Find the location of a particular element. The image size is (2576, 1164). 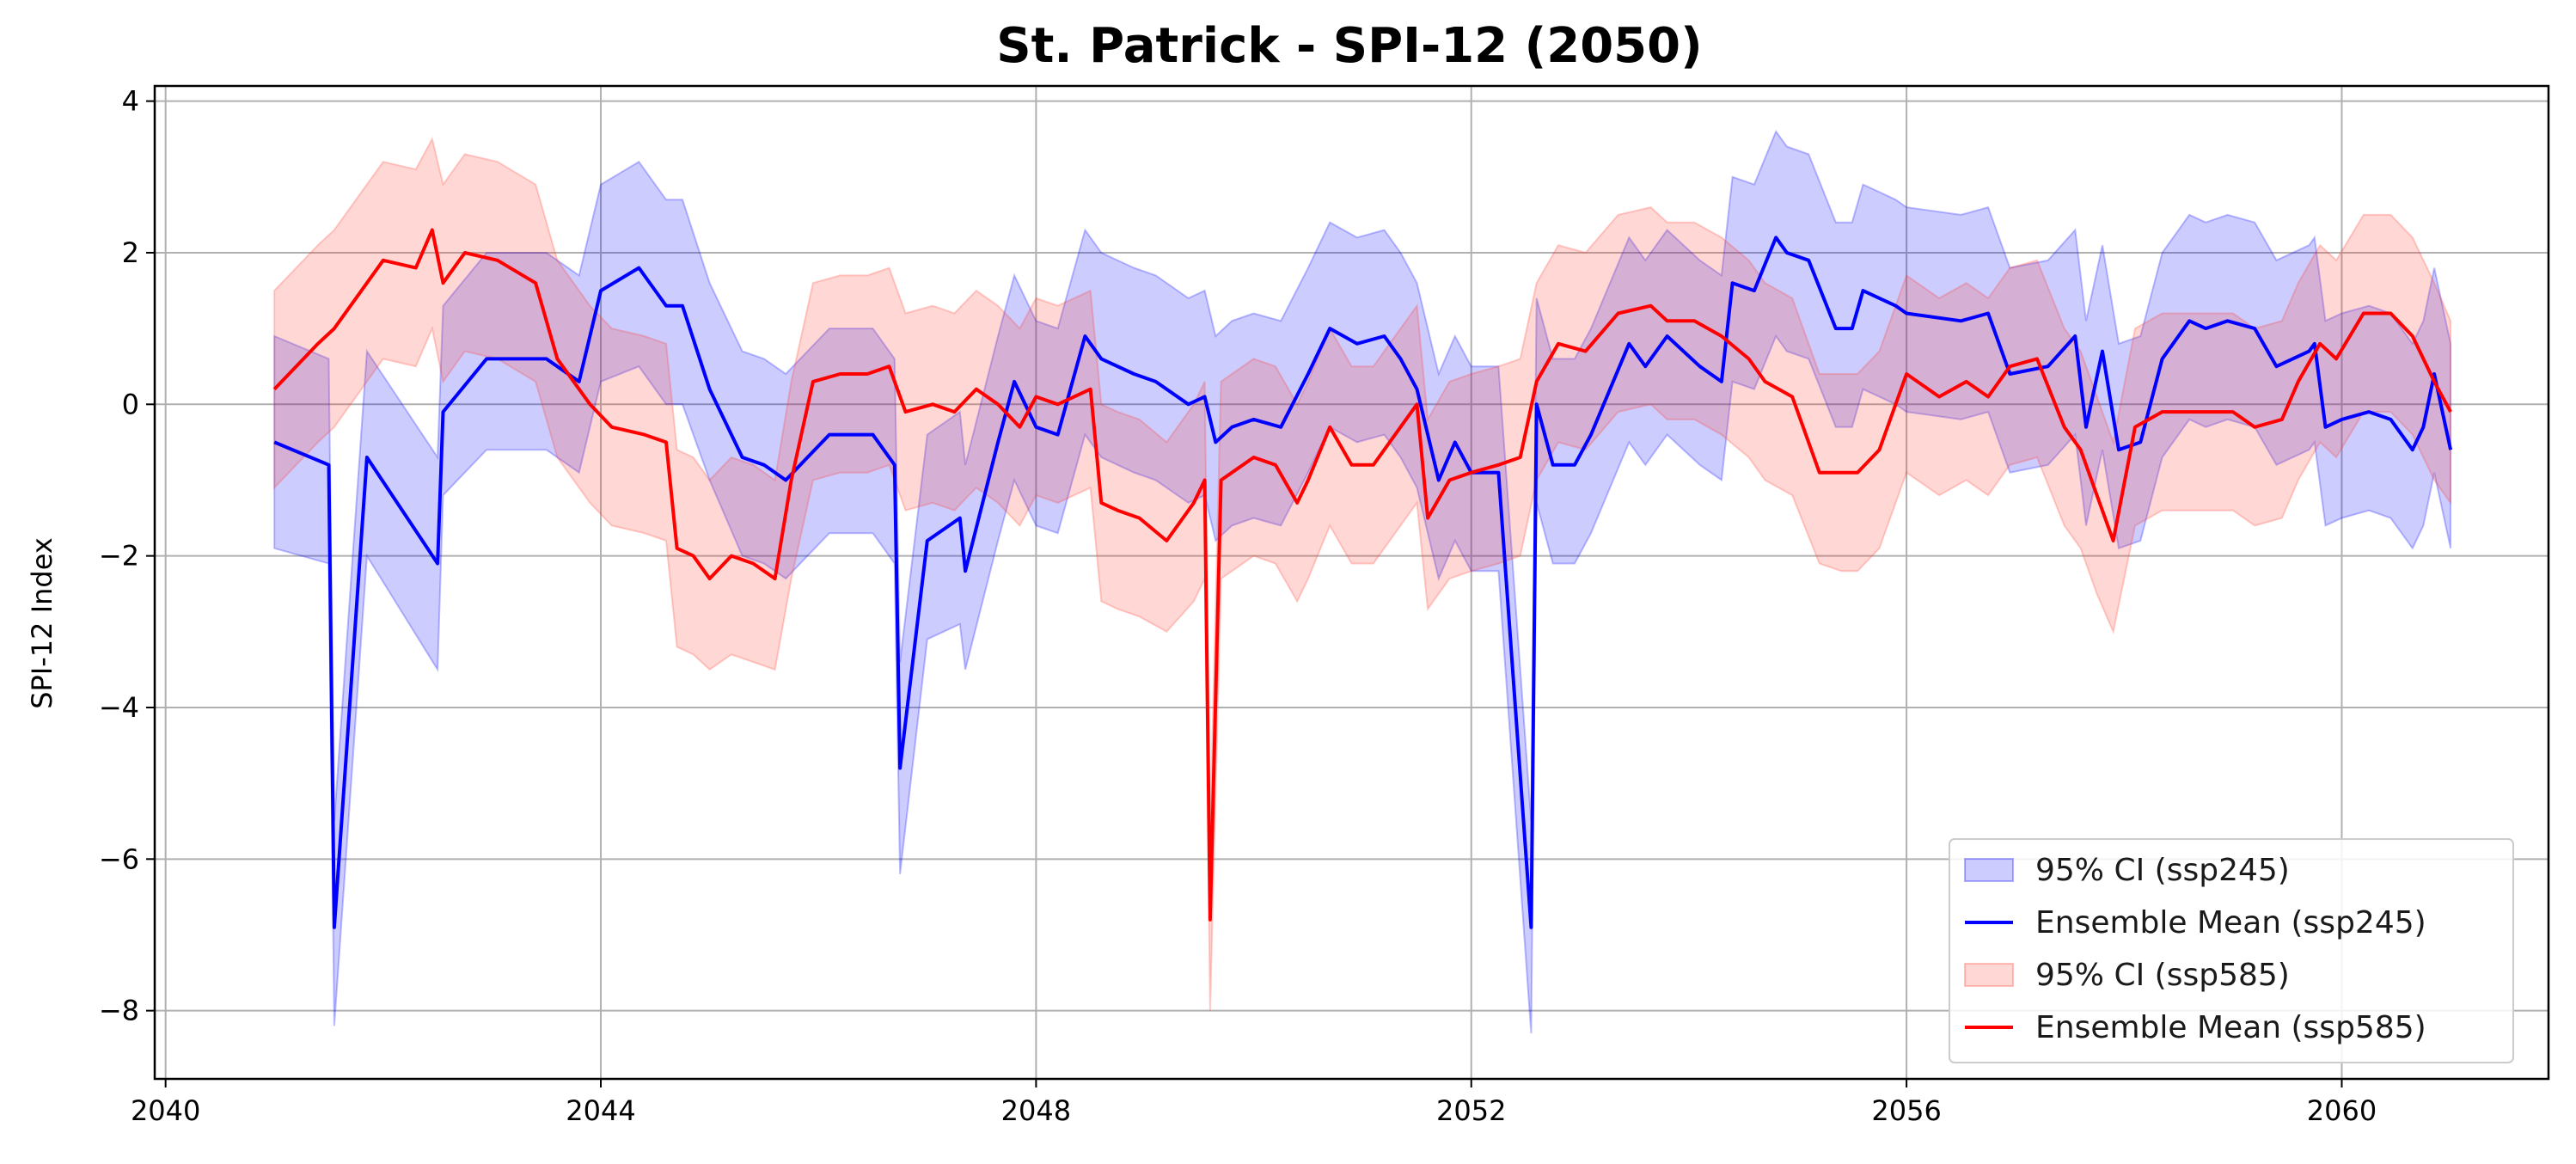

legend-box is located at coordinates (2231, 950).